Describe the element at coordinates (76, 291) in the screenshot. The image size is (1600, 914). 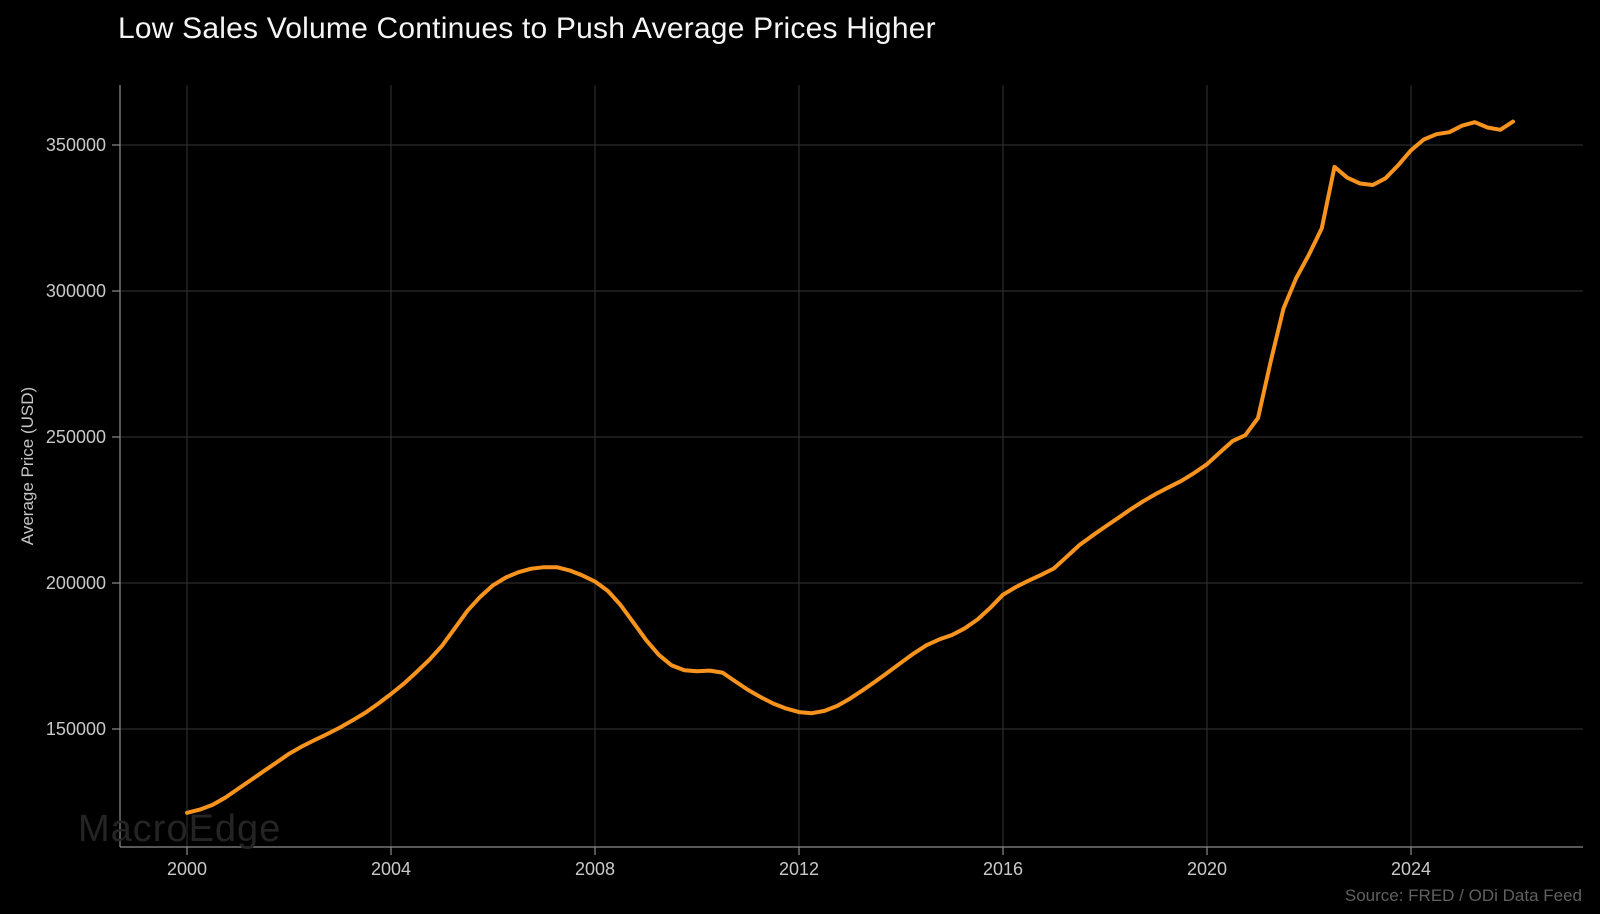
I see `y-tick-label: 300000` at that location.